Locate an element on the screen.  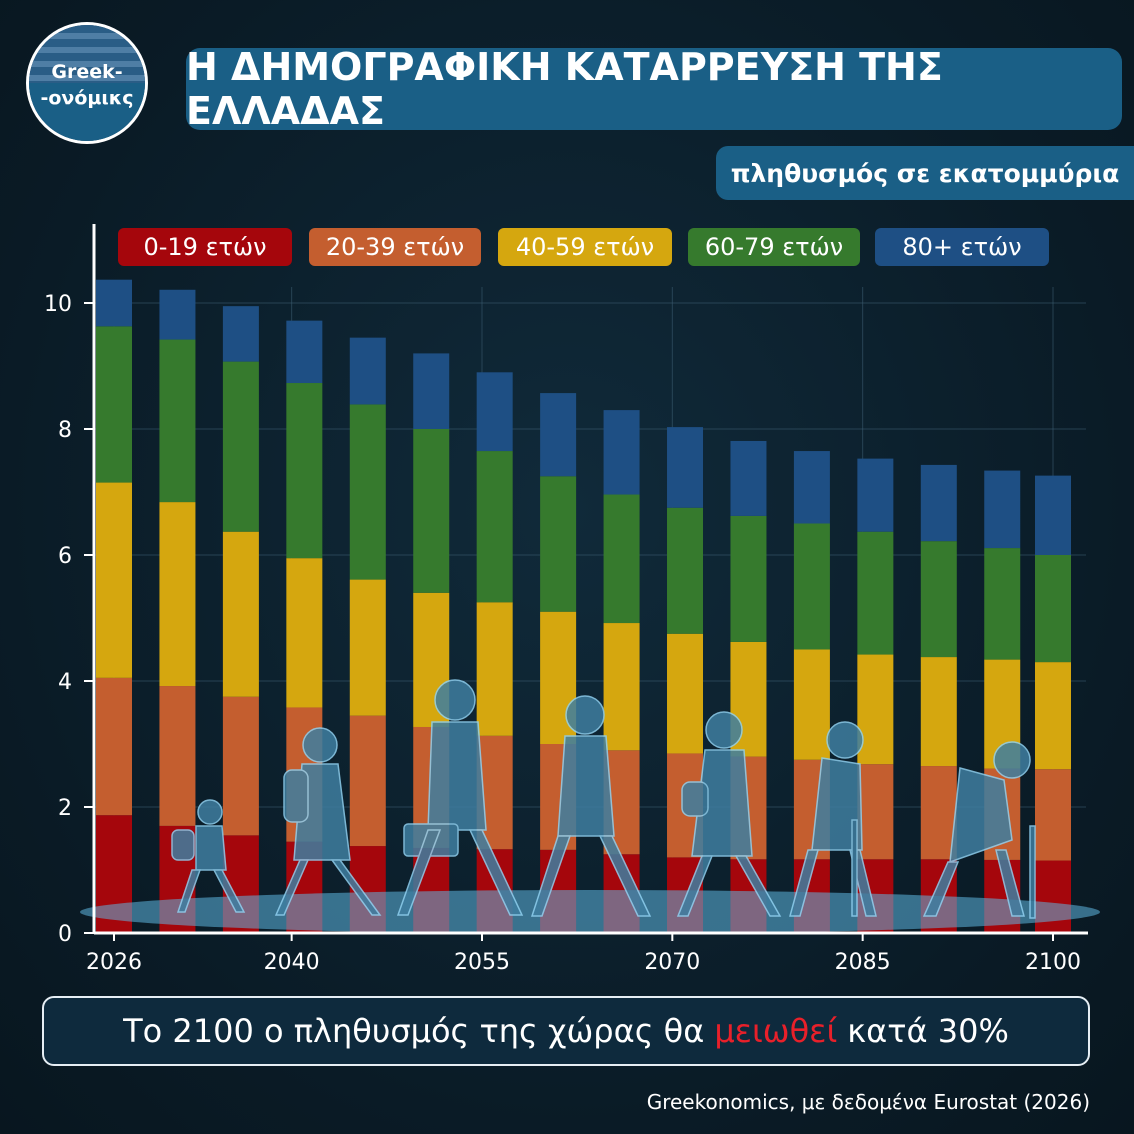
logo-line-1: Greek- is located at coordinates (87, 72).